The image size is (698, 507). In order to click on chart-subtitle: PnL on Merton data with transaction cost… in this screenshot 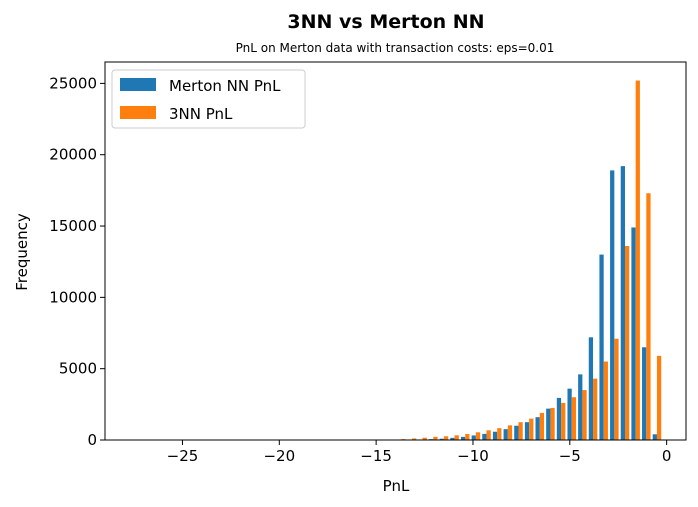, I will do `click(395, 48)`.